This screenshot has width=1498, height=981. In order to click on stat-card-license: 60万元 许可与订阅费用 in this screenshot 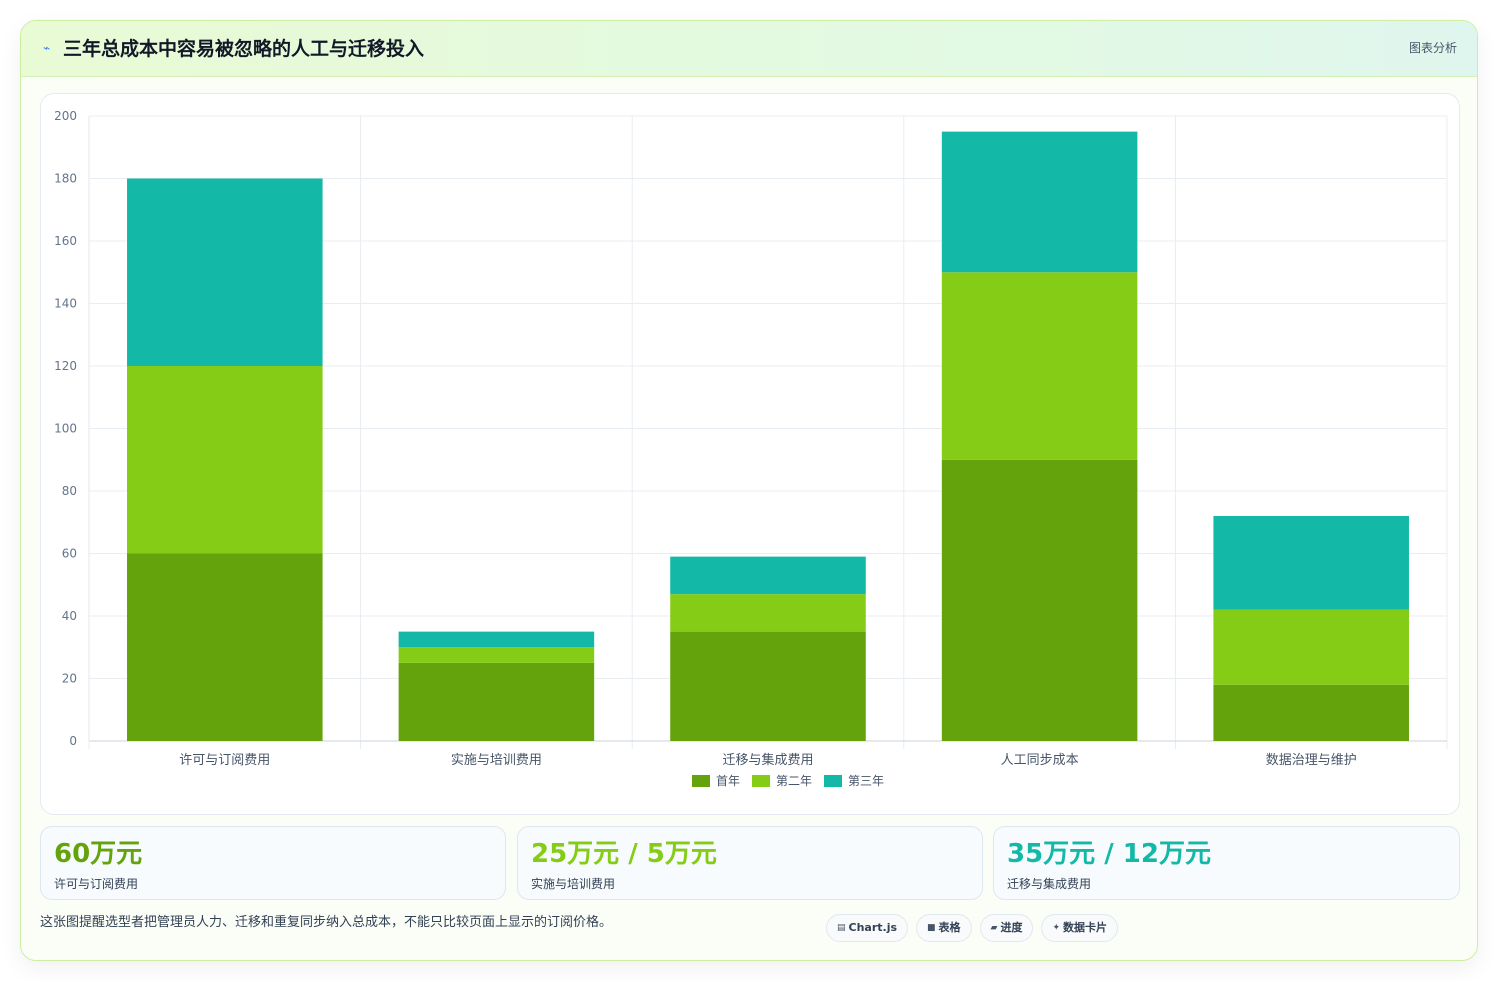, I will do `click(273, 863)`.